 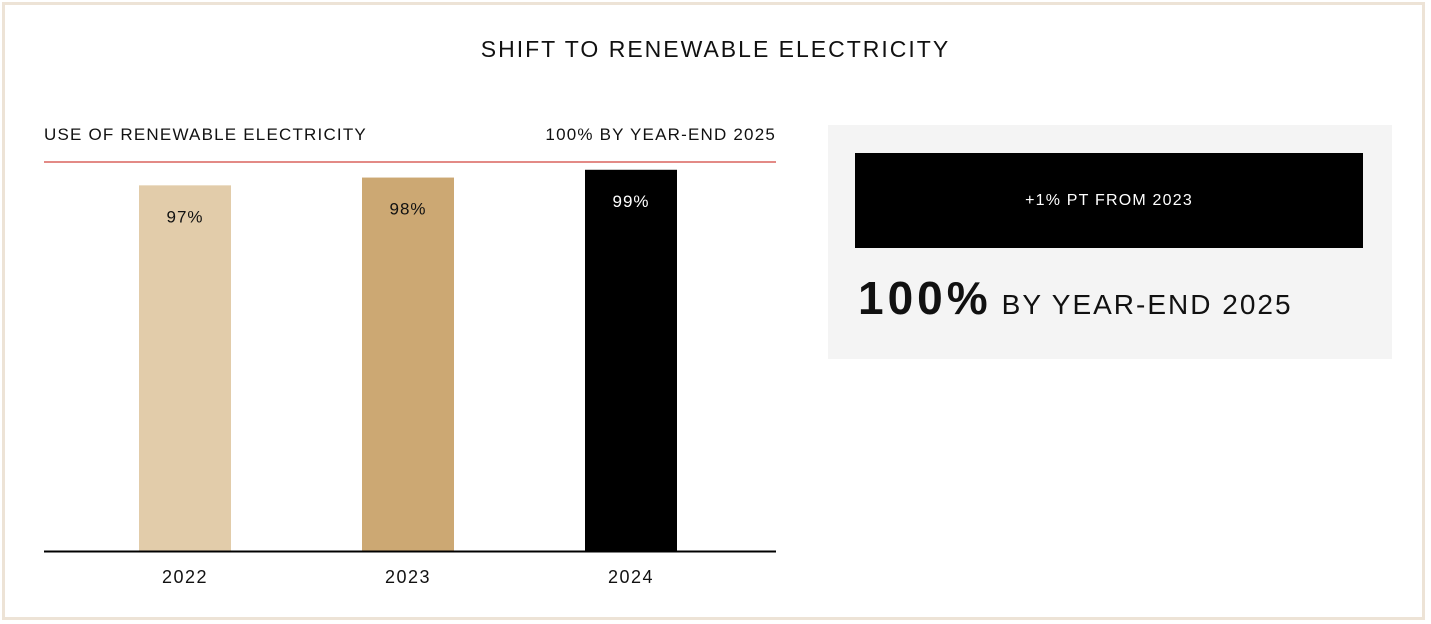 I want to click on target-value: 100%, so click(x=925, y=298).